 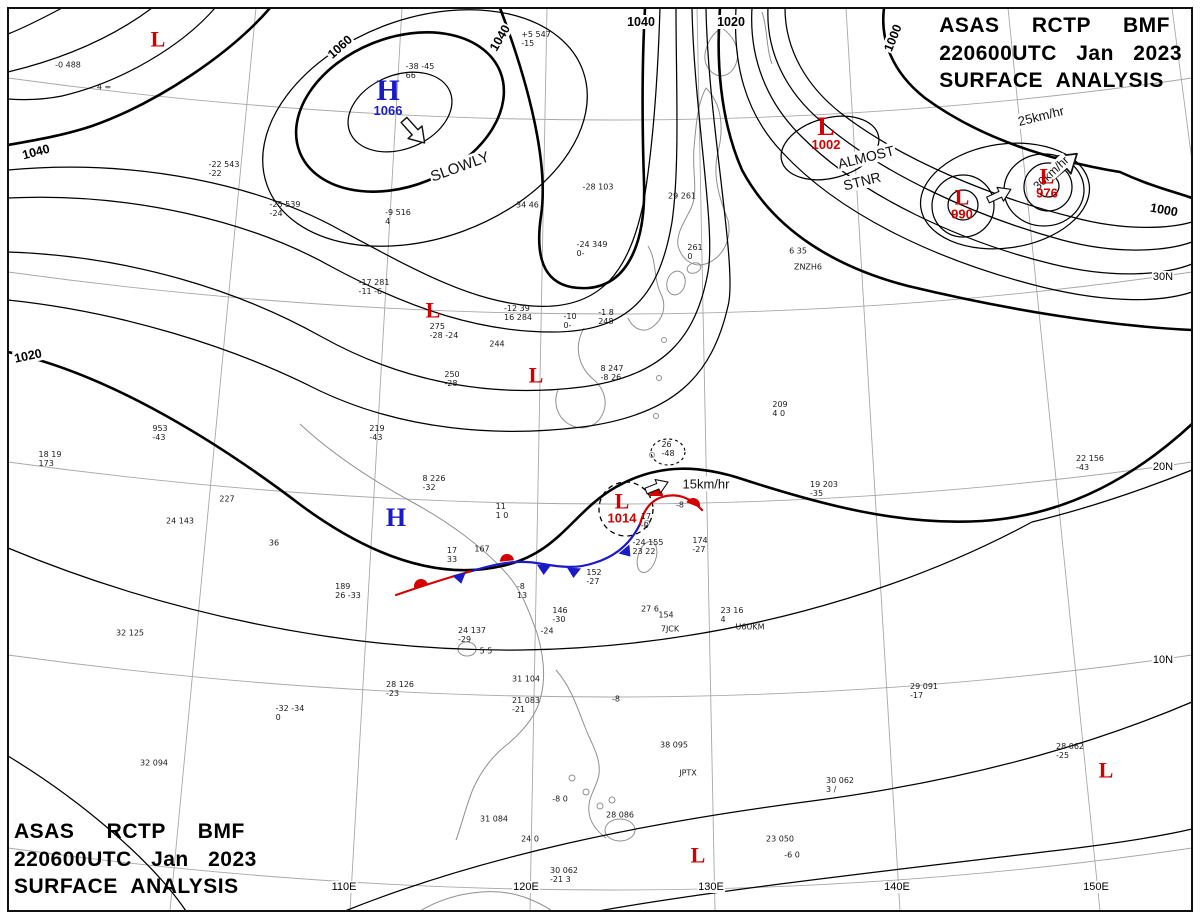 What do you see at coordinates (700, 541) in the screenshot?
I see `station-plot-line: 174` at bounding box center [700, 541].